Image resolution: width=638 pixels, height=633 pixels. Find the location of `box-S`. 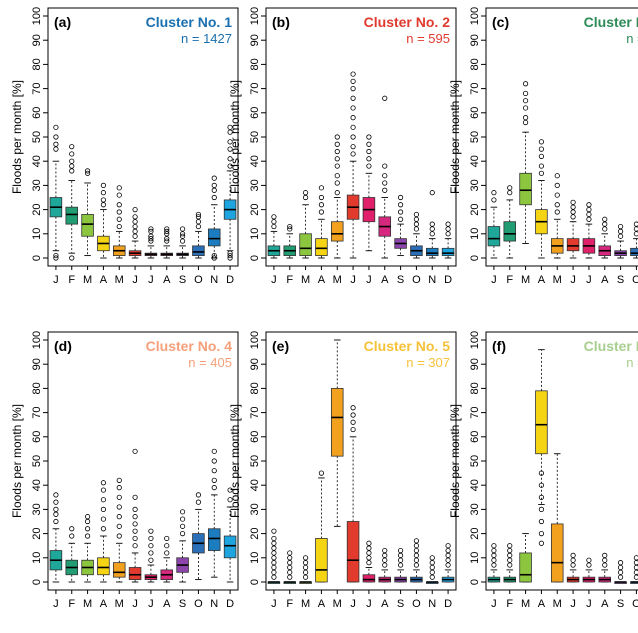

box-S is located at coordinates (182, 546).